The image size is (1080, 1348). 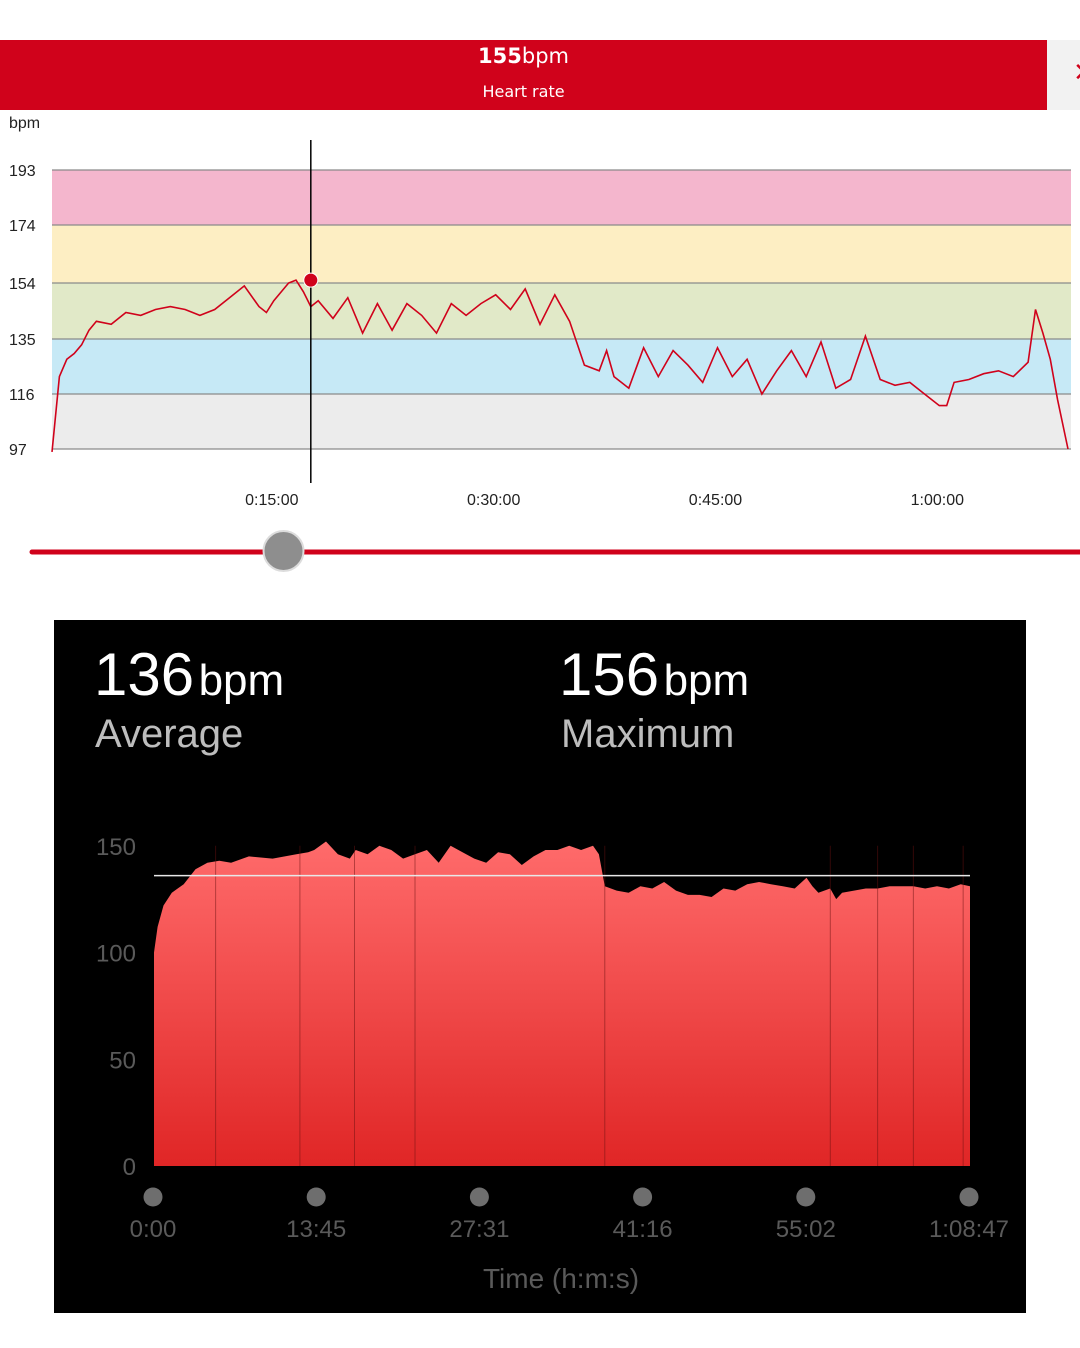 What do you see at coordinates (129, 1167) in the screenshot?
I see `y-tick-label: 0` at bounding box center [129, 1167].